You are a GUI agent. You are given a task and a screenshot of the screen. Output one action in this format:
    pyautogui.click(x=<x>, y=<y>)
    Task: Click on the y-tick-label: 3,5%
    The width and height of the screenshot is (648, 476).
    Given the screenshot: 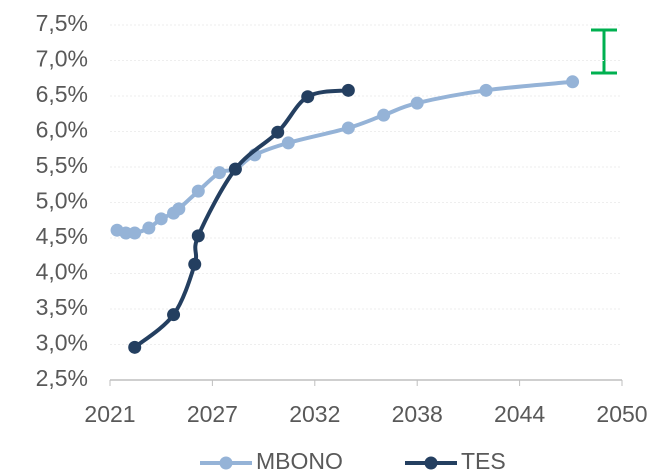 What is the action you would take?
    pyautogui.click(x=62, y=307)
    